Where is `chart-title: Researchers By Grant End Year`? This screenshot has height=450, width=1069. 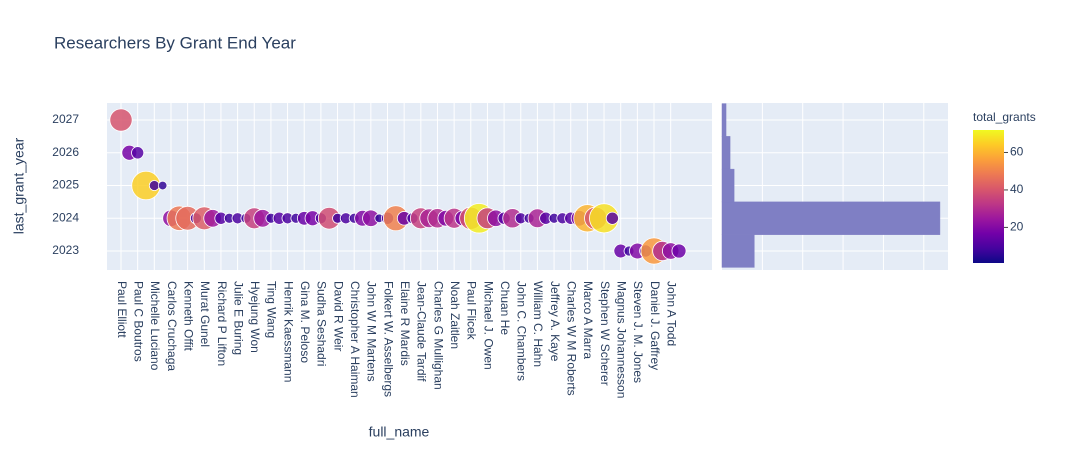
chart-title: Researchers By Grant End Year is located at coordinates (175, 42).